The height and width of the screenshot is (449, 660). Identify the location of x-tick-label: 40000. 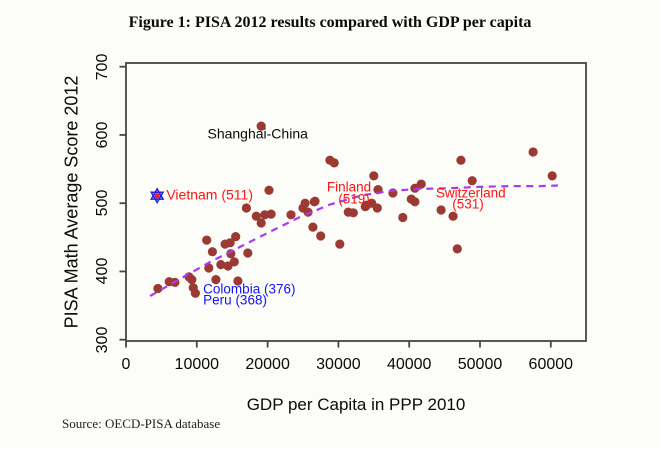
(409, 364).